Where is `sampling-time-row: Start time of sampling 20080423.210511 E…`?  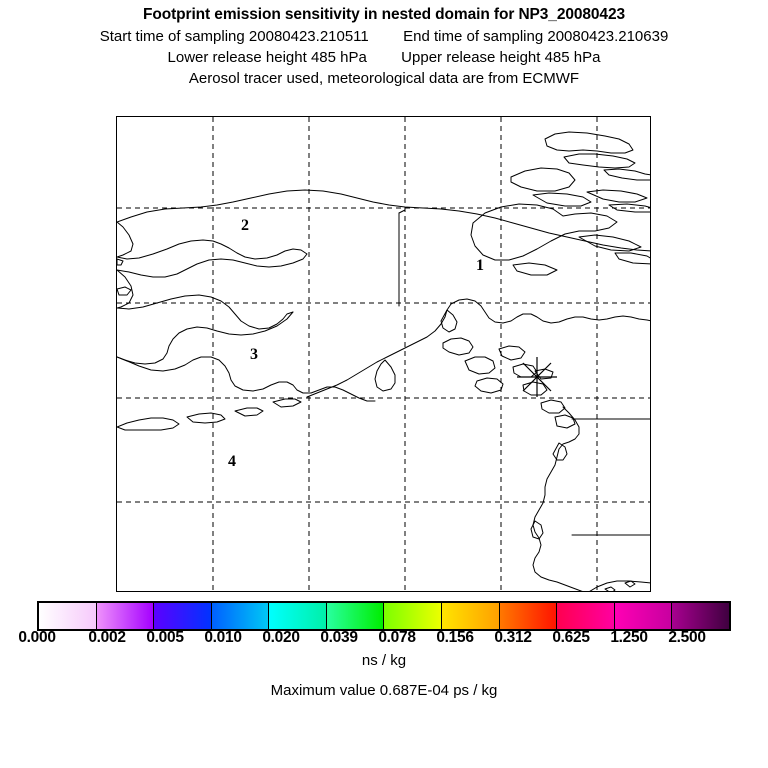
sampling-time-row: Start time of sampling 20080423.210511 E… is located at coordinates (384, 36).